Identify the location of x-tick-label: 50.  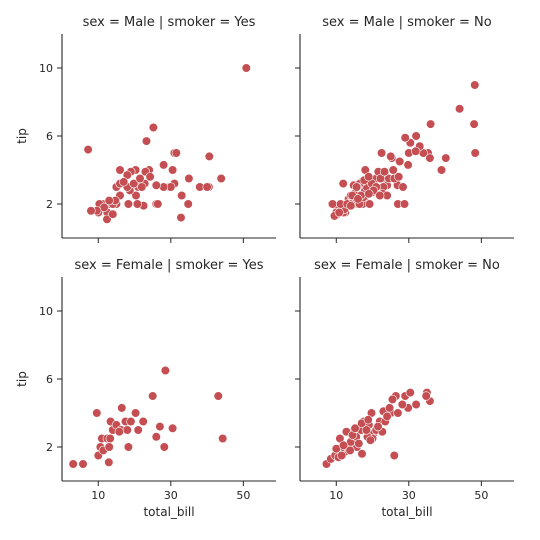
(481, 495).